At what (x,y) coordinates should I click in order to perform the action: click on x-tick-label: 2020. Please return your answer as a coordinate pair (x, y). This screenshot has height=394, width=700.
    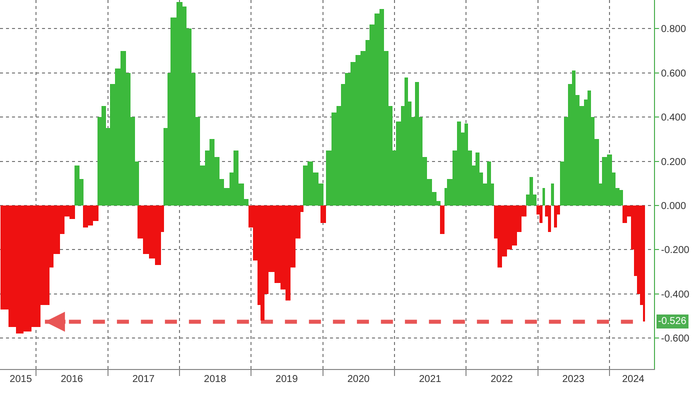
    Looking at the image, I should click on (358, 379).